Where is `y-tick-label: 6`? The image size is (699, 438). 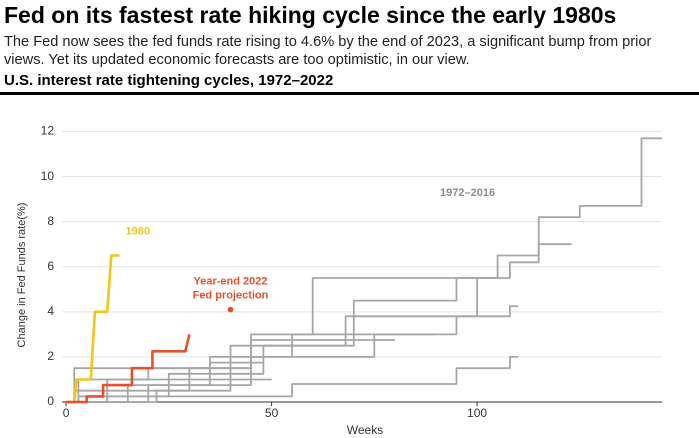 y-tick-label: 6 is located at coordinates (50, 266).